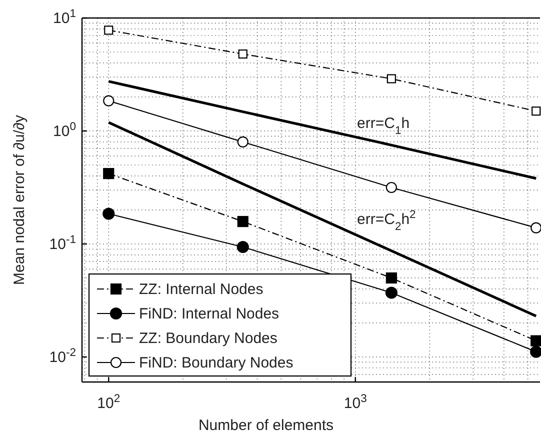  I want to click on legend-label: FiND: Boundary Nodes, so click(216, 363).